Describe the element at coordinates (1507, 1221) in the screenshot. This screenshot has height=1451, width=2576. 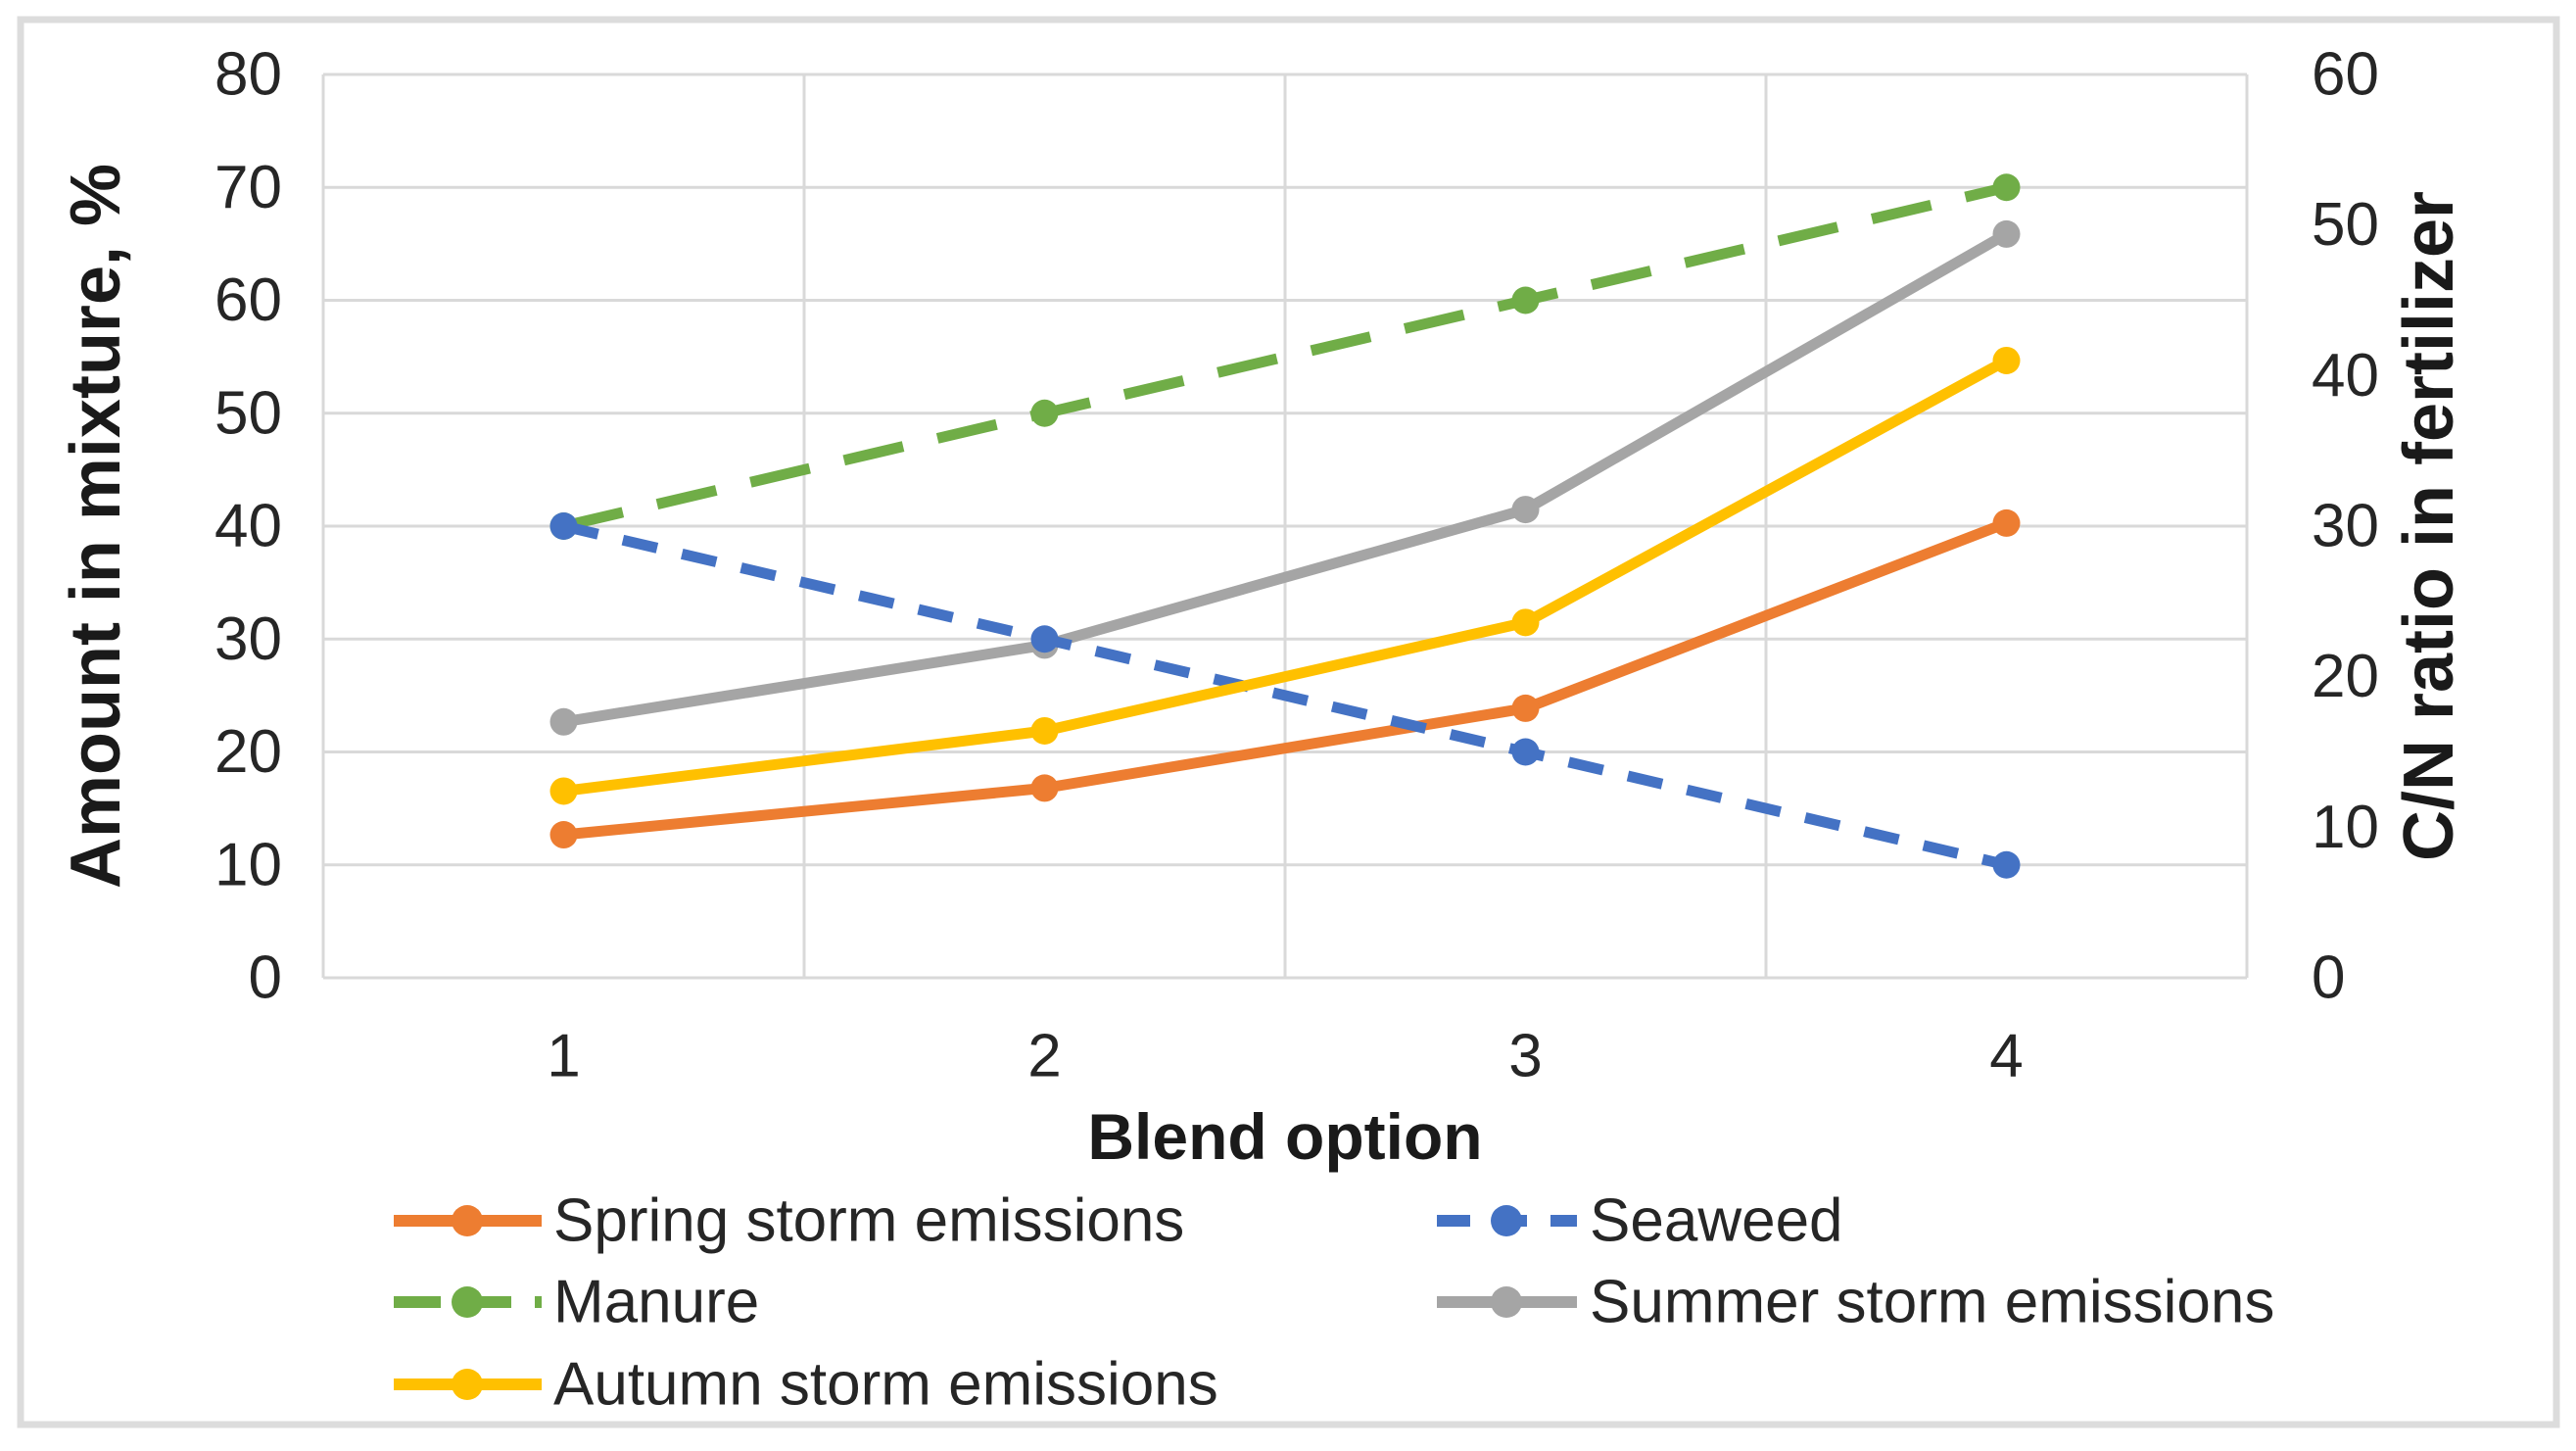
I see `legend-swatch-marker-seaweed` at that location.